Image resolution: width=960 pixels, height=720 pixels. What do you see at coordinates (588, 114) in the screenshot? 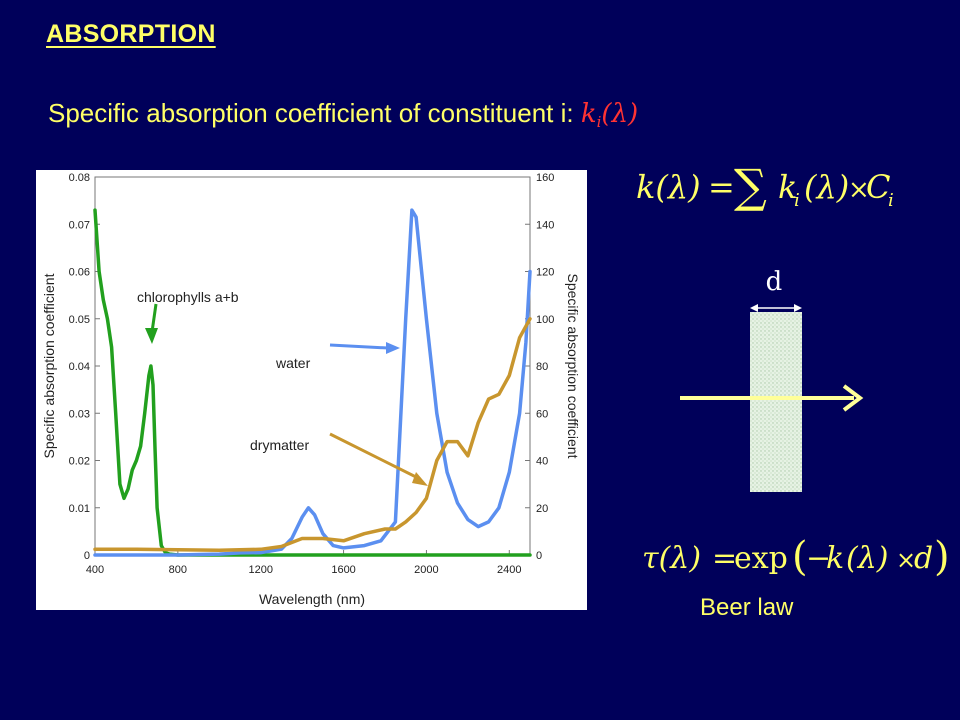
I see `subtitle-k: k` at bounding box center [588, 114].